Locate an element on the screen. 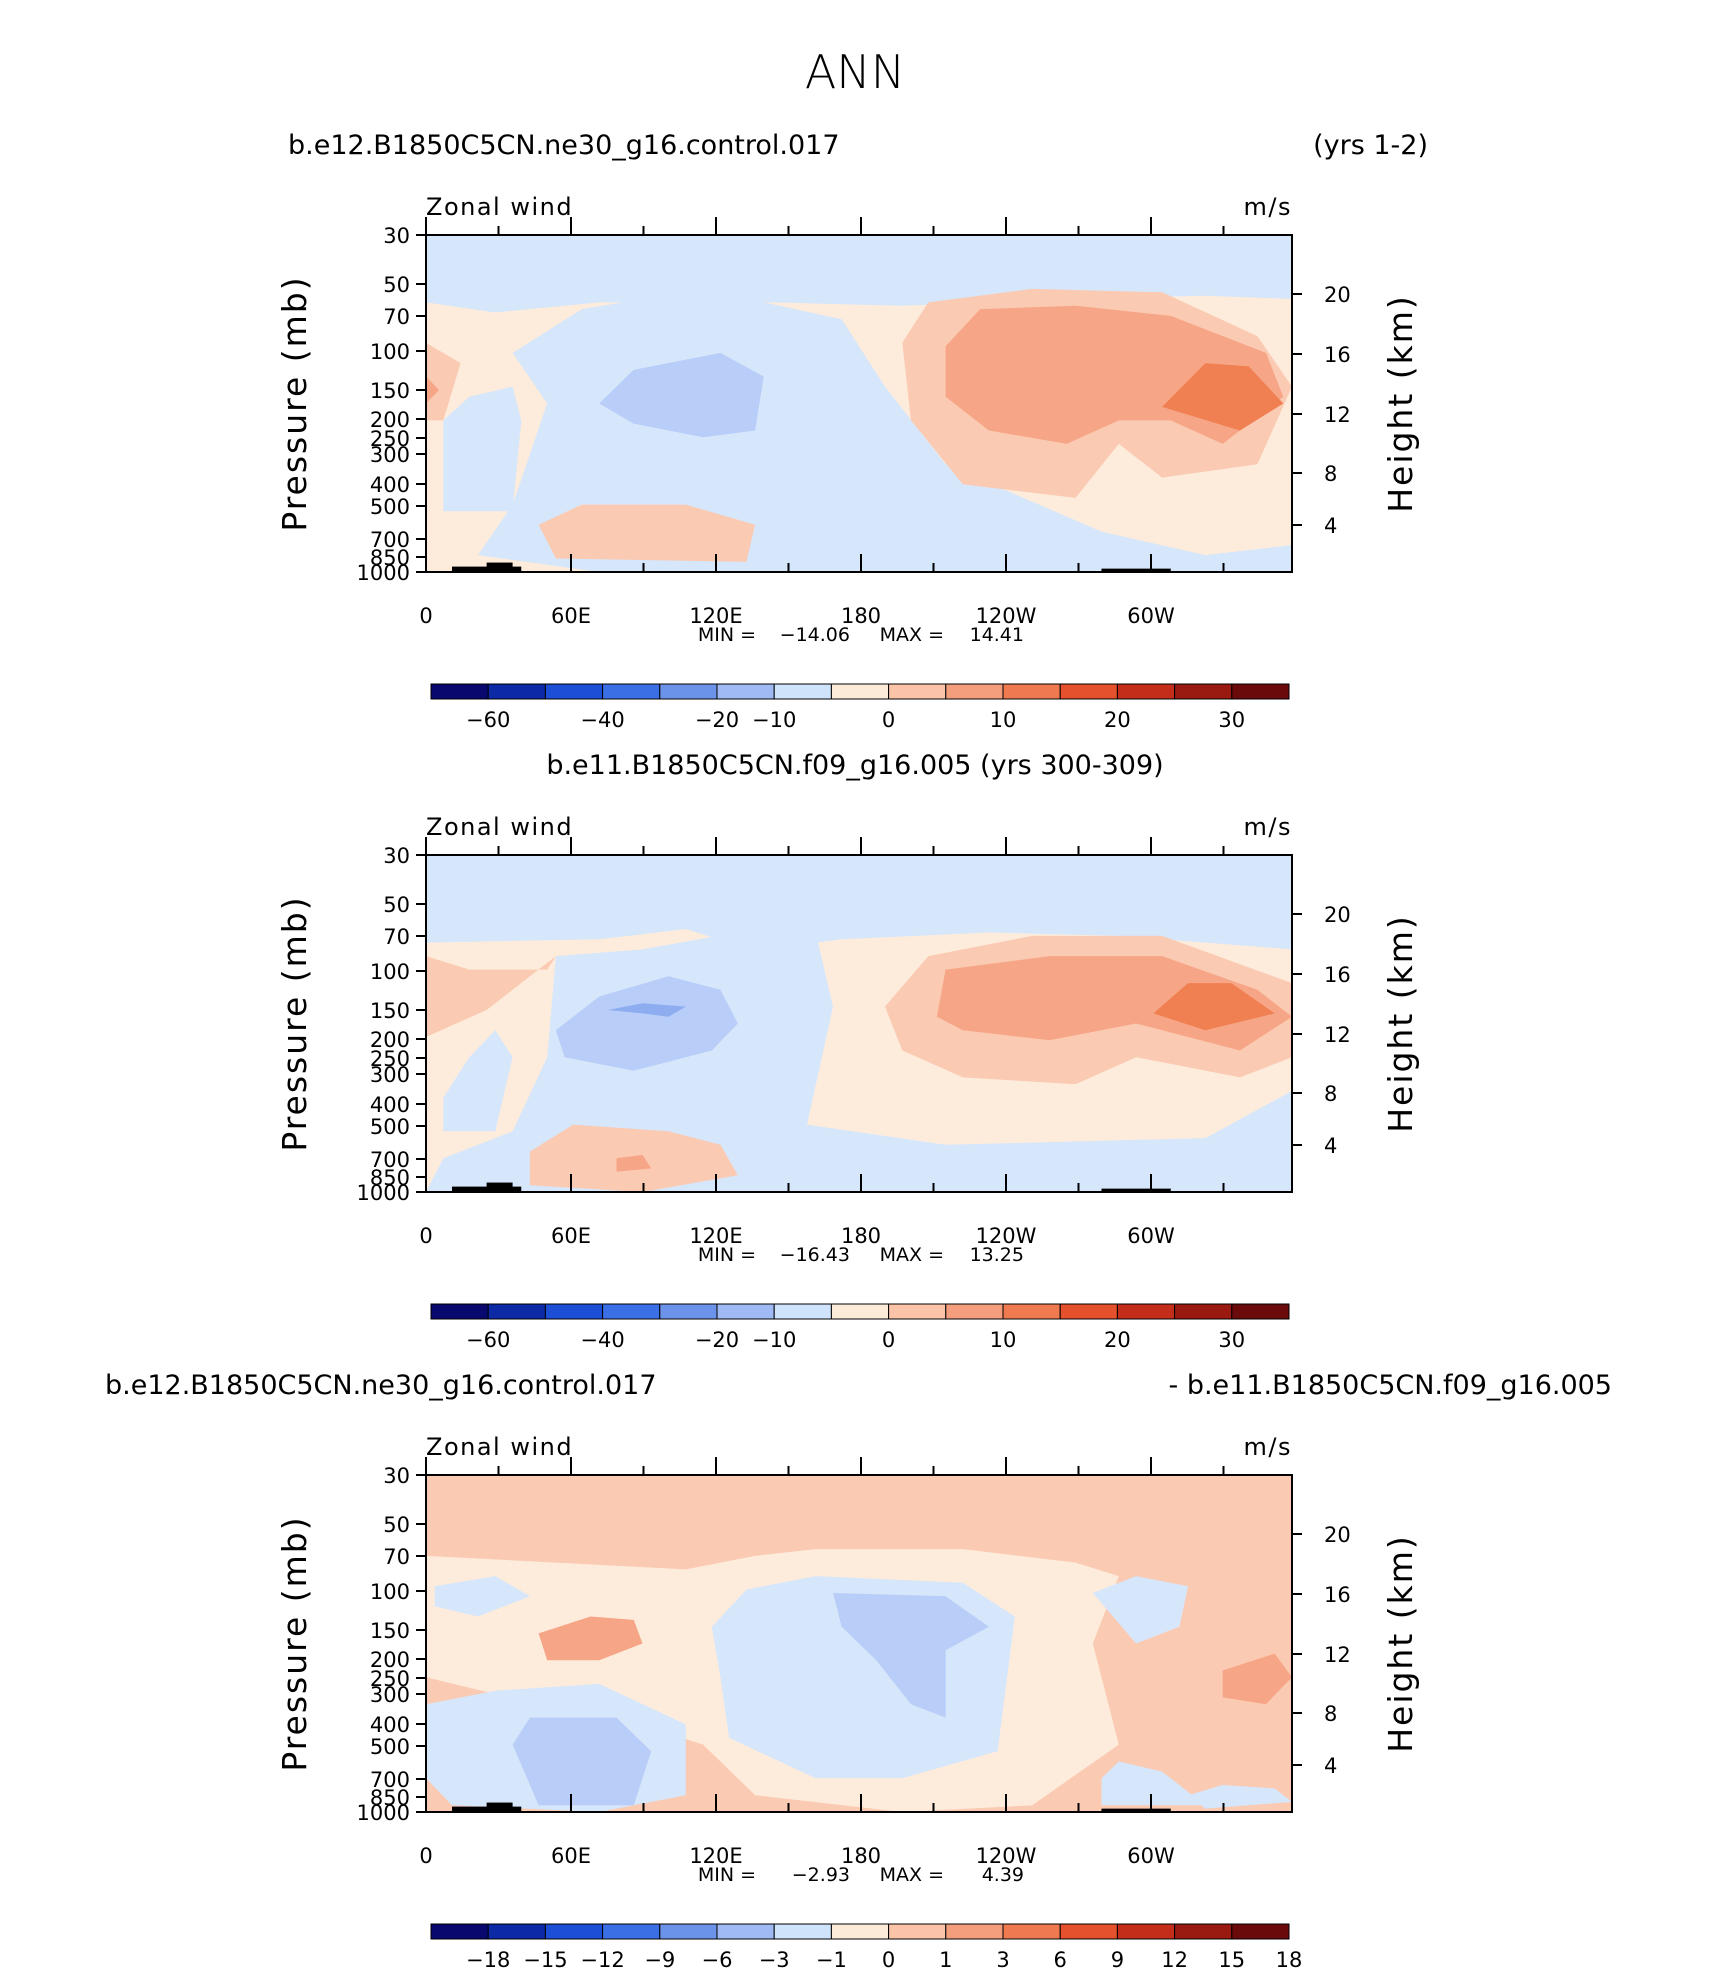  colorbar-label: −12 is located at coordinates (602, 1960).